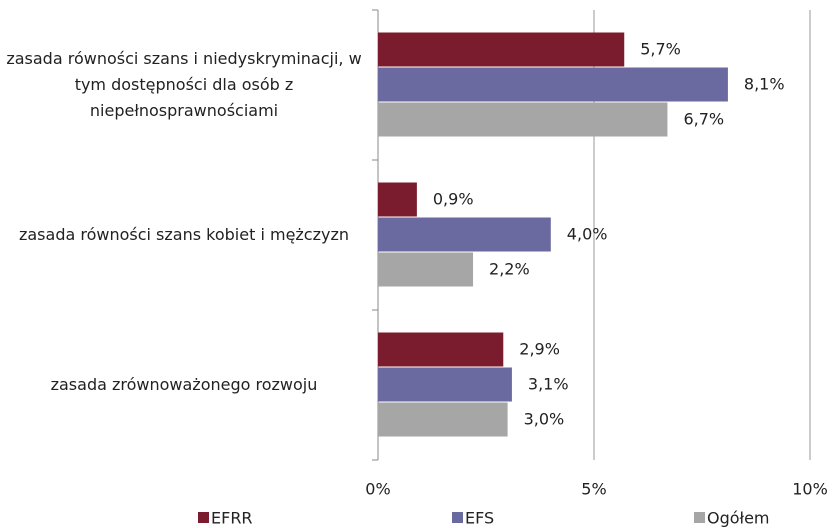  I want to click on value-label: 6,7%, so click(703, 119).